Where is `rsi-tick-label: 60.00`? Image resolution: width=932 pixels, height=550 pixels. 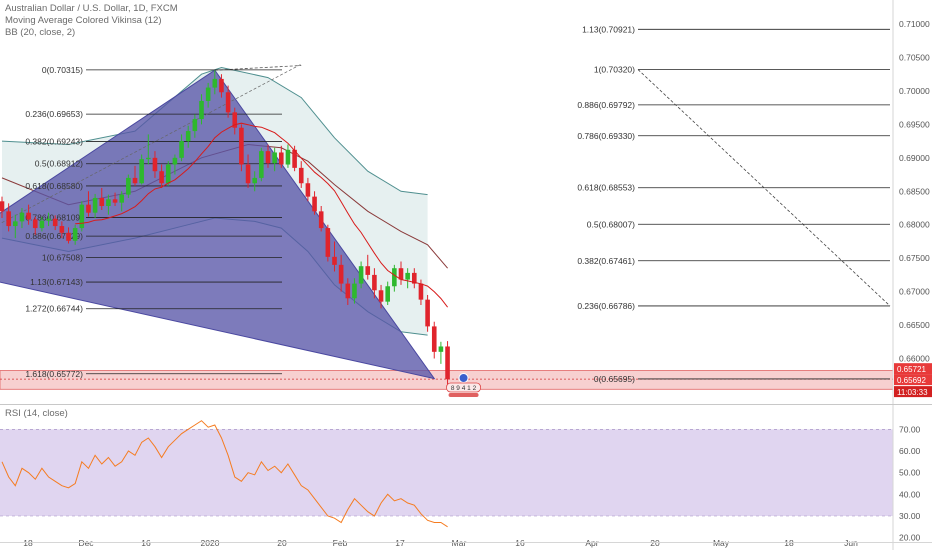
rsi-tick-label: 60.00 is located at coordinates (910, 451).